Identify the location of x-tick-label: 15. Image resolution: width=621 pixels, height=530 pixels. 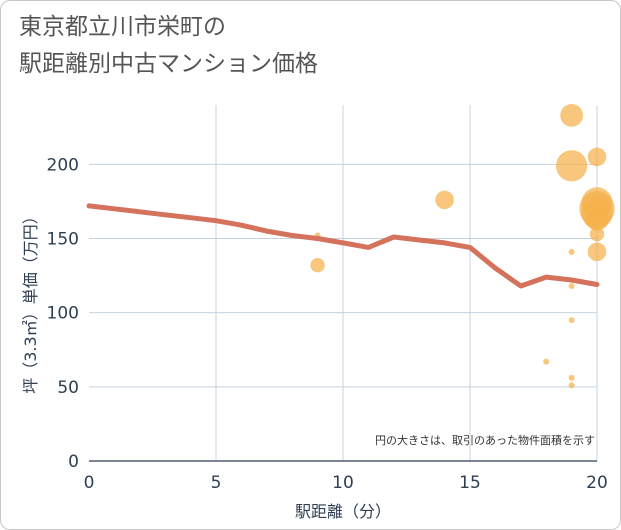
(470, 483).